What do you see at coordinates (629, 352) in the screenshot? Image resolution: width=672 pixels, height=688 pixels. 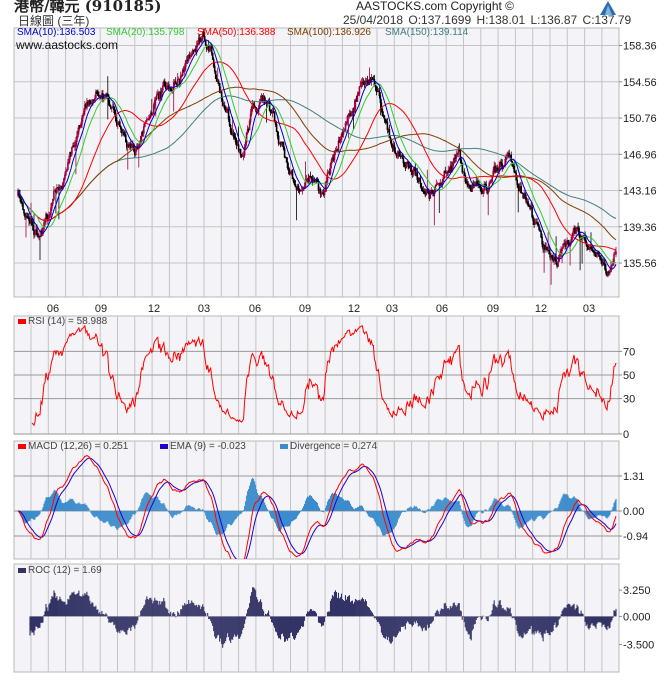 I see `rsi-y-label: 70` at bounding box center [629, 352].